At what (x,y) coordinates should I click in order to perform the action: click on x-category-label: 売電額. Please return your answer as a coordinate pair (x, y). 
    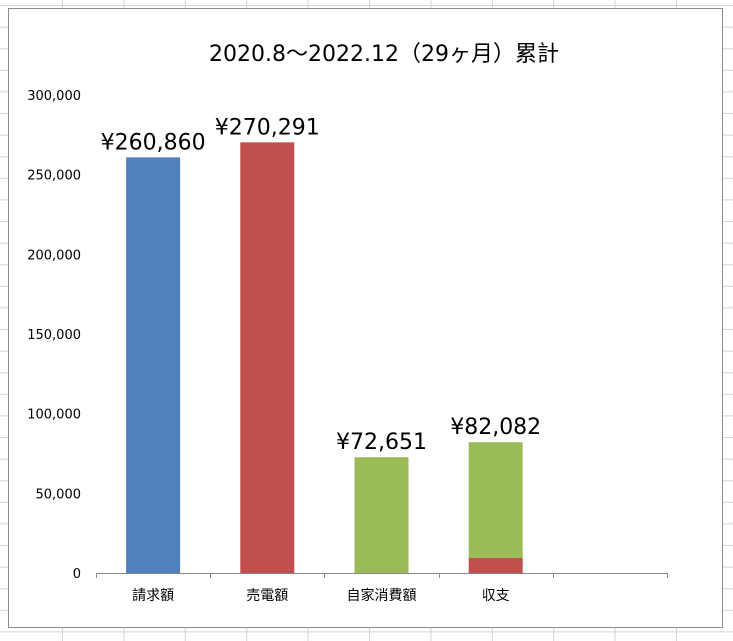
    Looking at the image, I should click on (267, 596).